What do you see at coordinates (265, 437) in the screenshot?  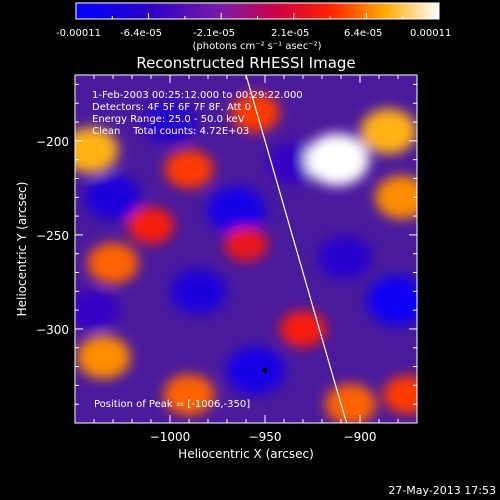 I see `x-tick-label: −950` at bounding box center [265, 437].